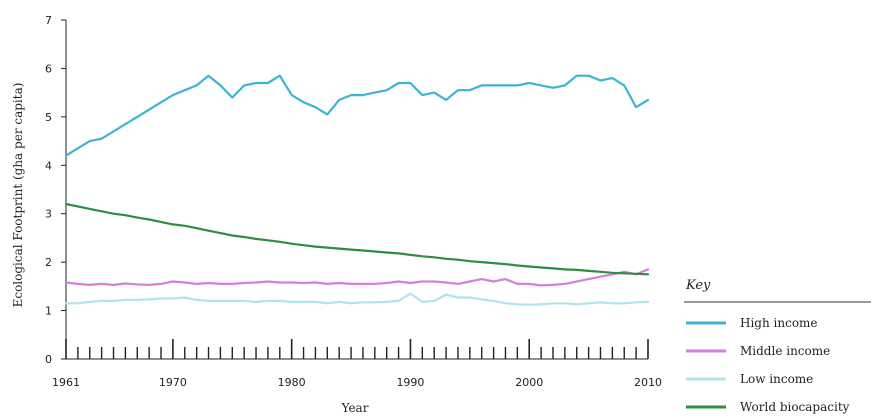 This screenshot has width=871, height=419. I want to click on x-axis-title: Year, so click(355, 408).